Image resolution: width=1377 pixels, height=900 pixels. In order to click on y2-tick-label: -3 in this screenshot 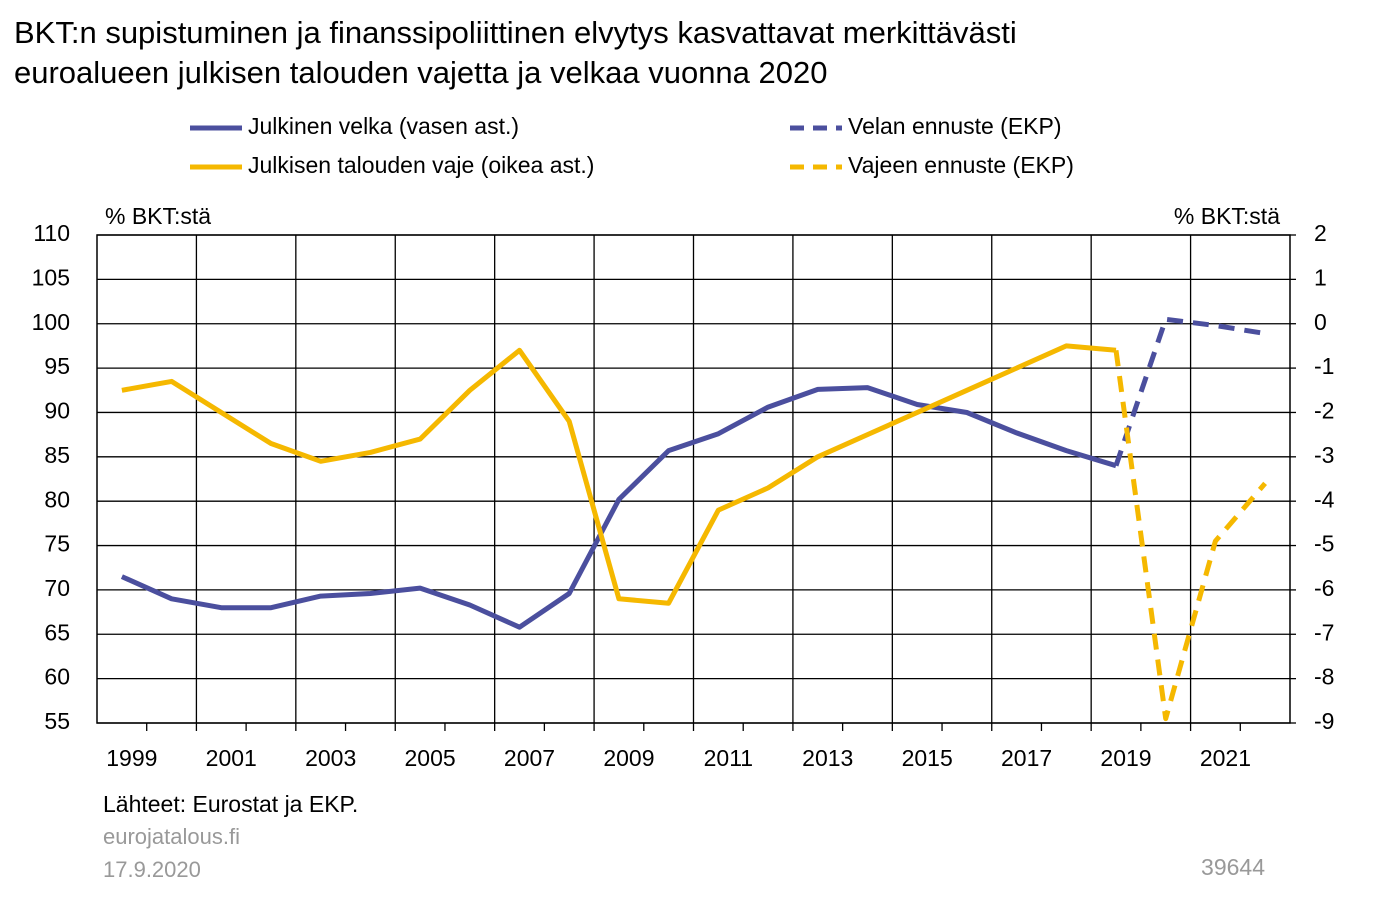, I will do `click(1324, 455)`.